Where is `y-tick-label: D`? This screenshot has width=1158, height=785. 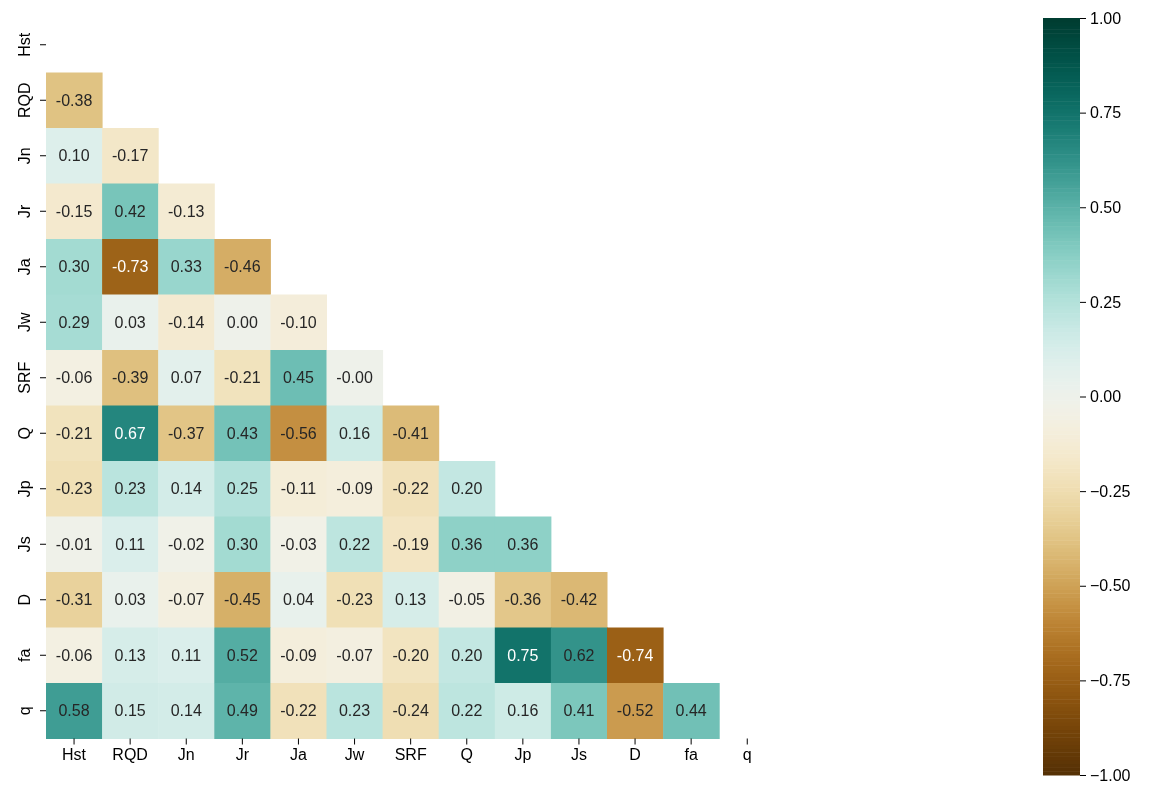
y-tick-label: D is located at coordinates (24, 599).